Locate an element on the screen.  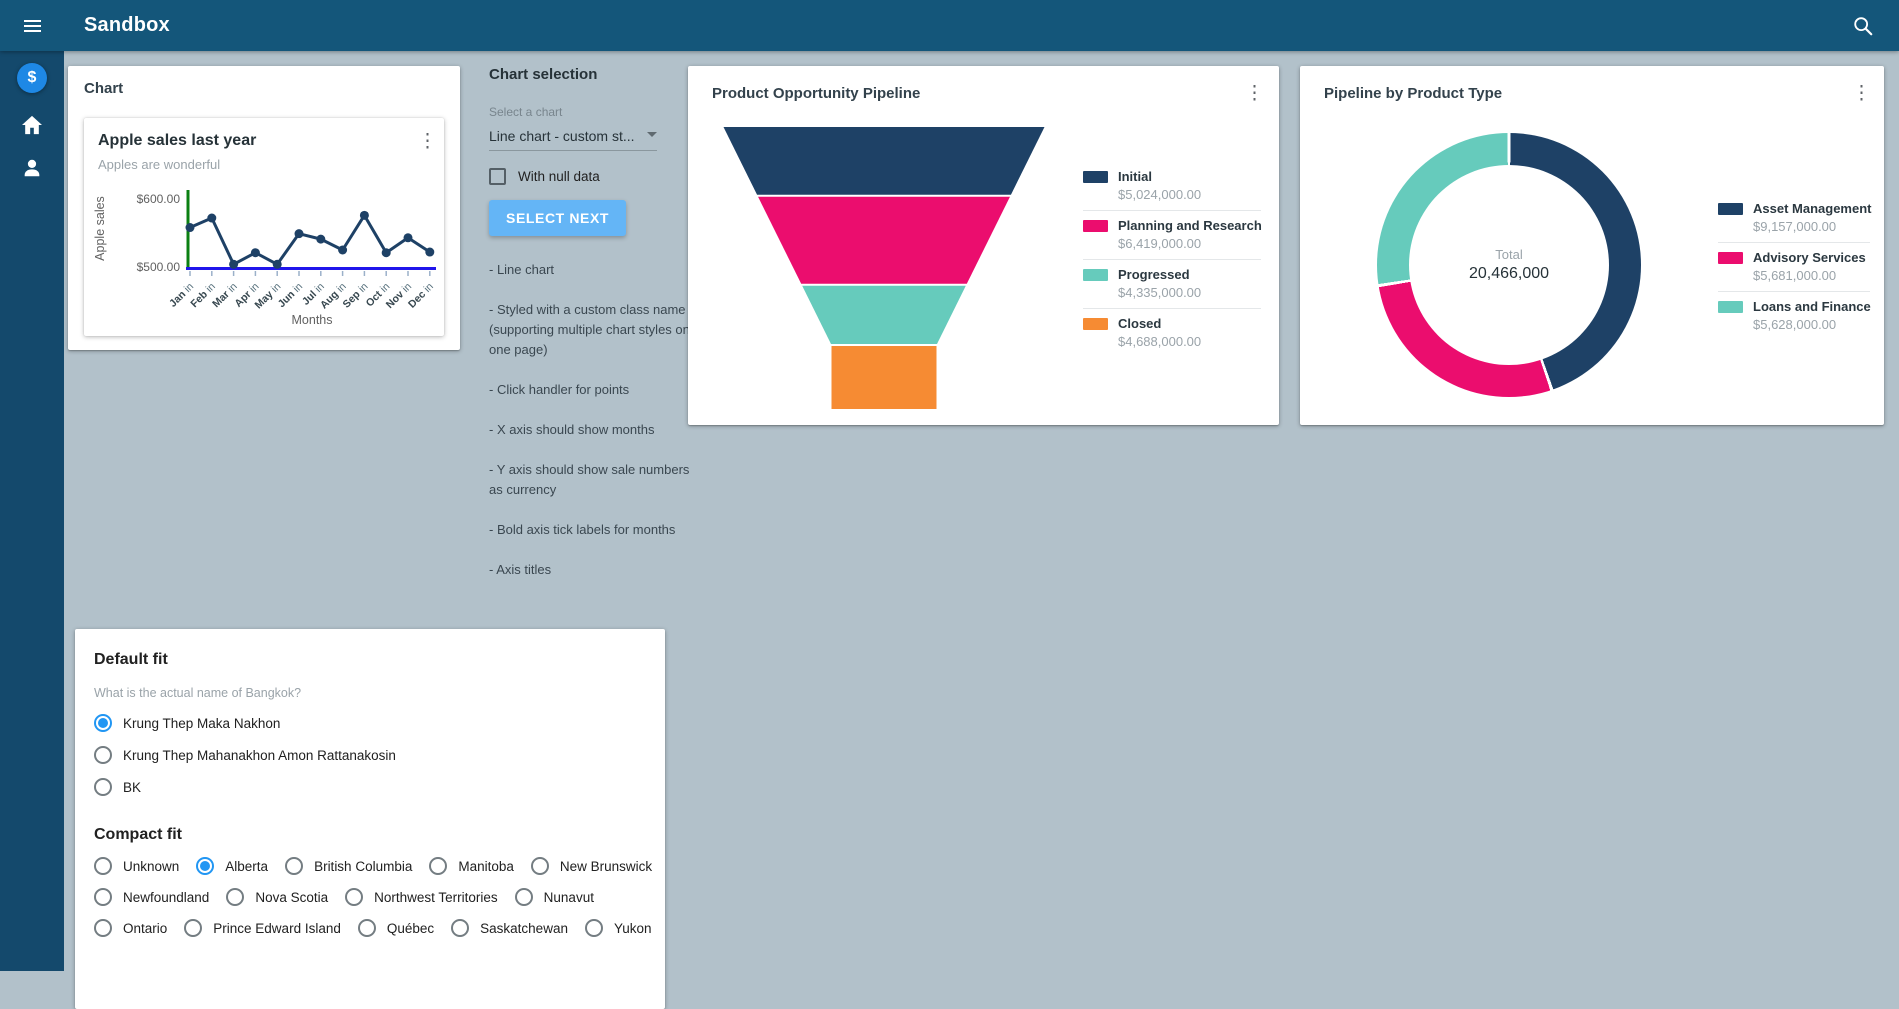
chart-card-heading: Chart is located at coordinates (104, 88).